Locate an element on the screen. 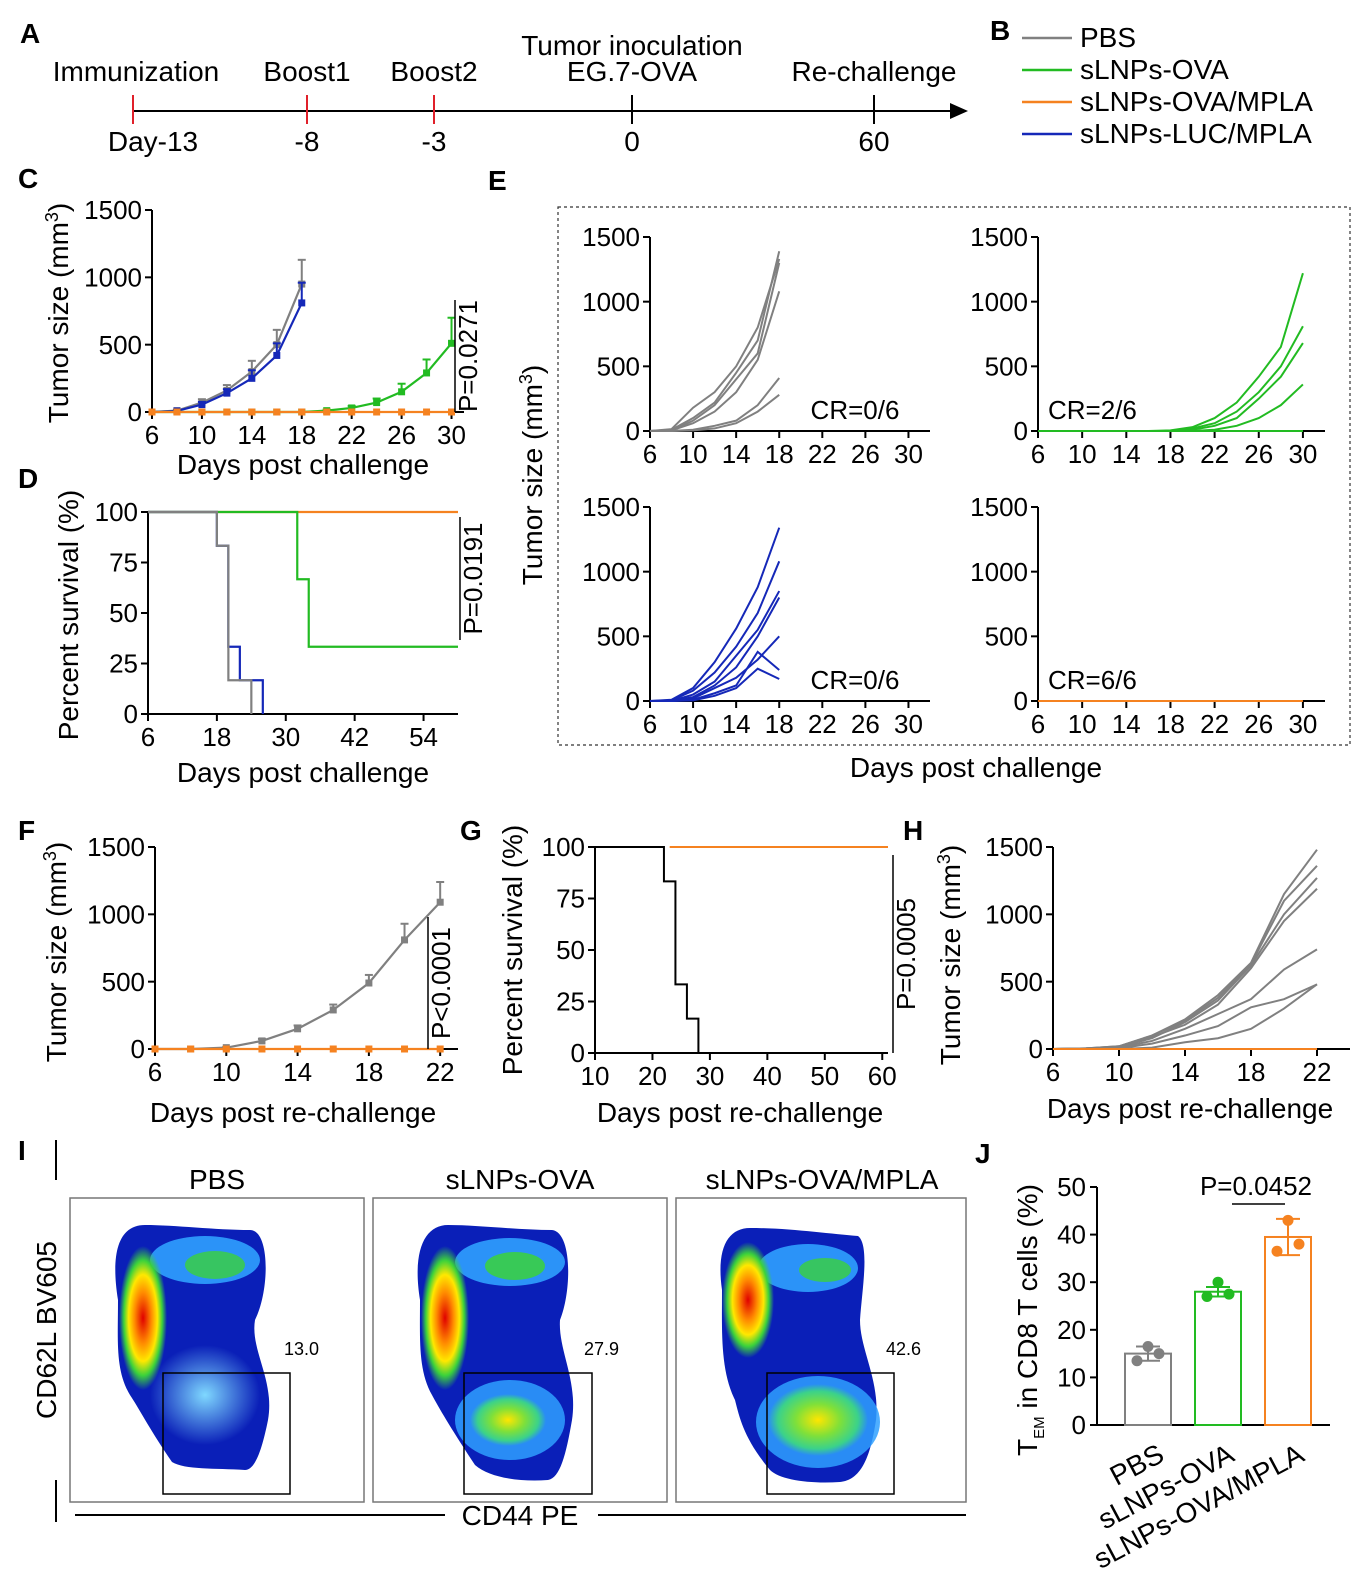  panel-g-p-value: P=0.0005 is located at coordinates (906, 954).